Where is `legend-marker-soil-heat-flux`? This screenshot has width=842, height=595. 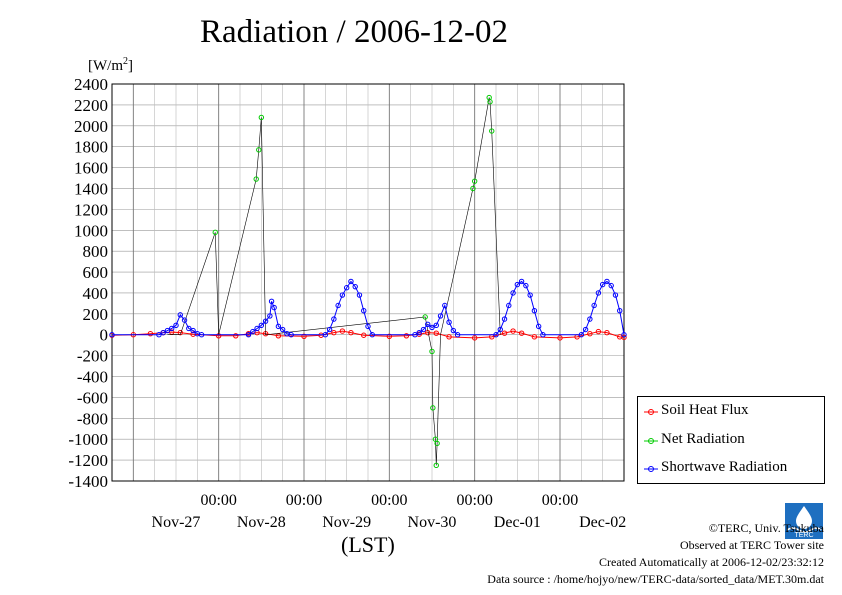 legend-marker-soil-heat-flux is located at coordinates (651, 412).